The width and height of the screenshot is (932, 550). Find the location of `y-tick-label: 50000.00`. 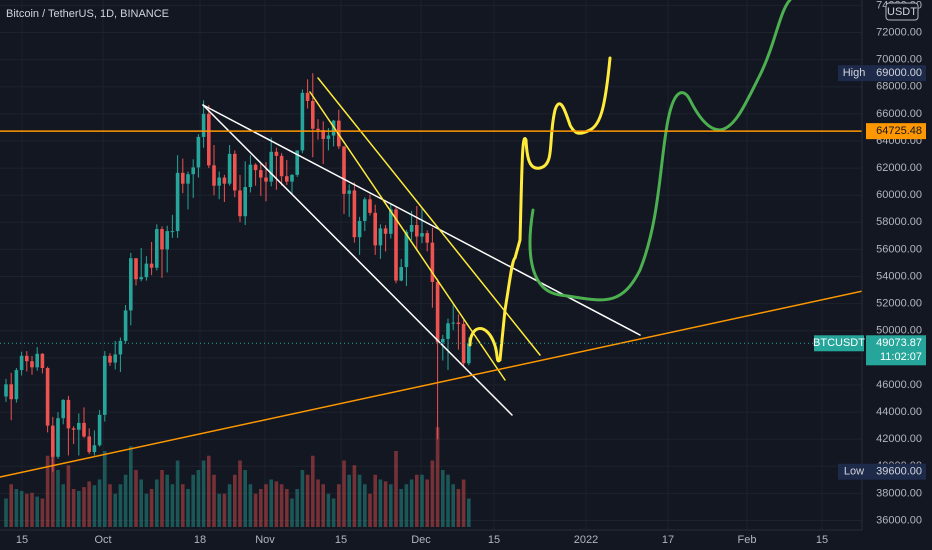

y-tick-label: 50000.00 is located at coordinates (899, 331).